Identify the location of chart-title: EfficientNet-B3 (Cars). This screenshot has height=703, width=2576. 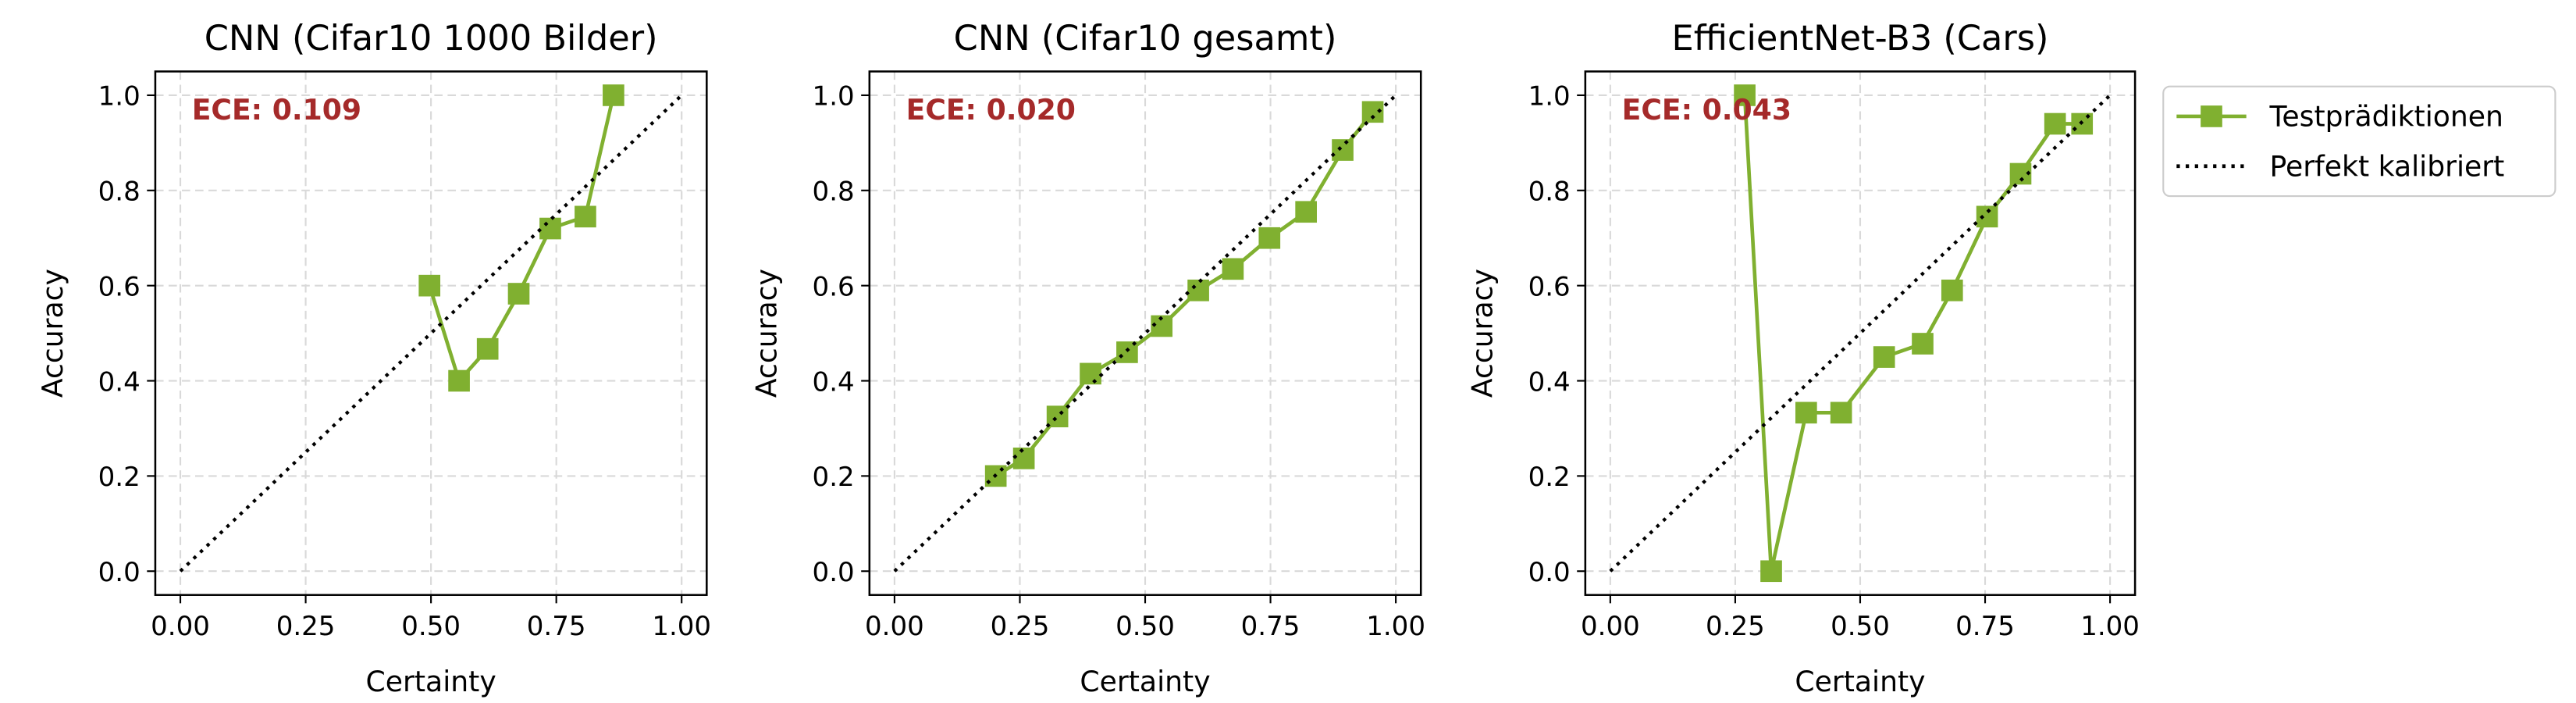
(1859, 38).